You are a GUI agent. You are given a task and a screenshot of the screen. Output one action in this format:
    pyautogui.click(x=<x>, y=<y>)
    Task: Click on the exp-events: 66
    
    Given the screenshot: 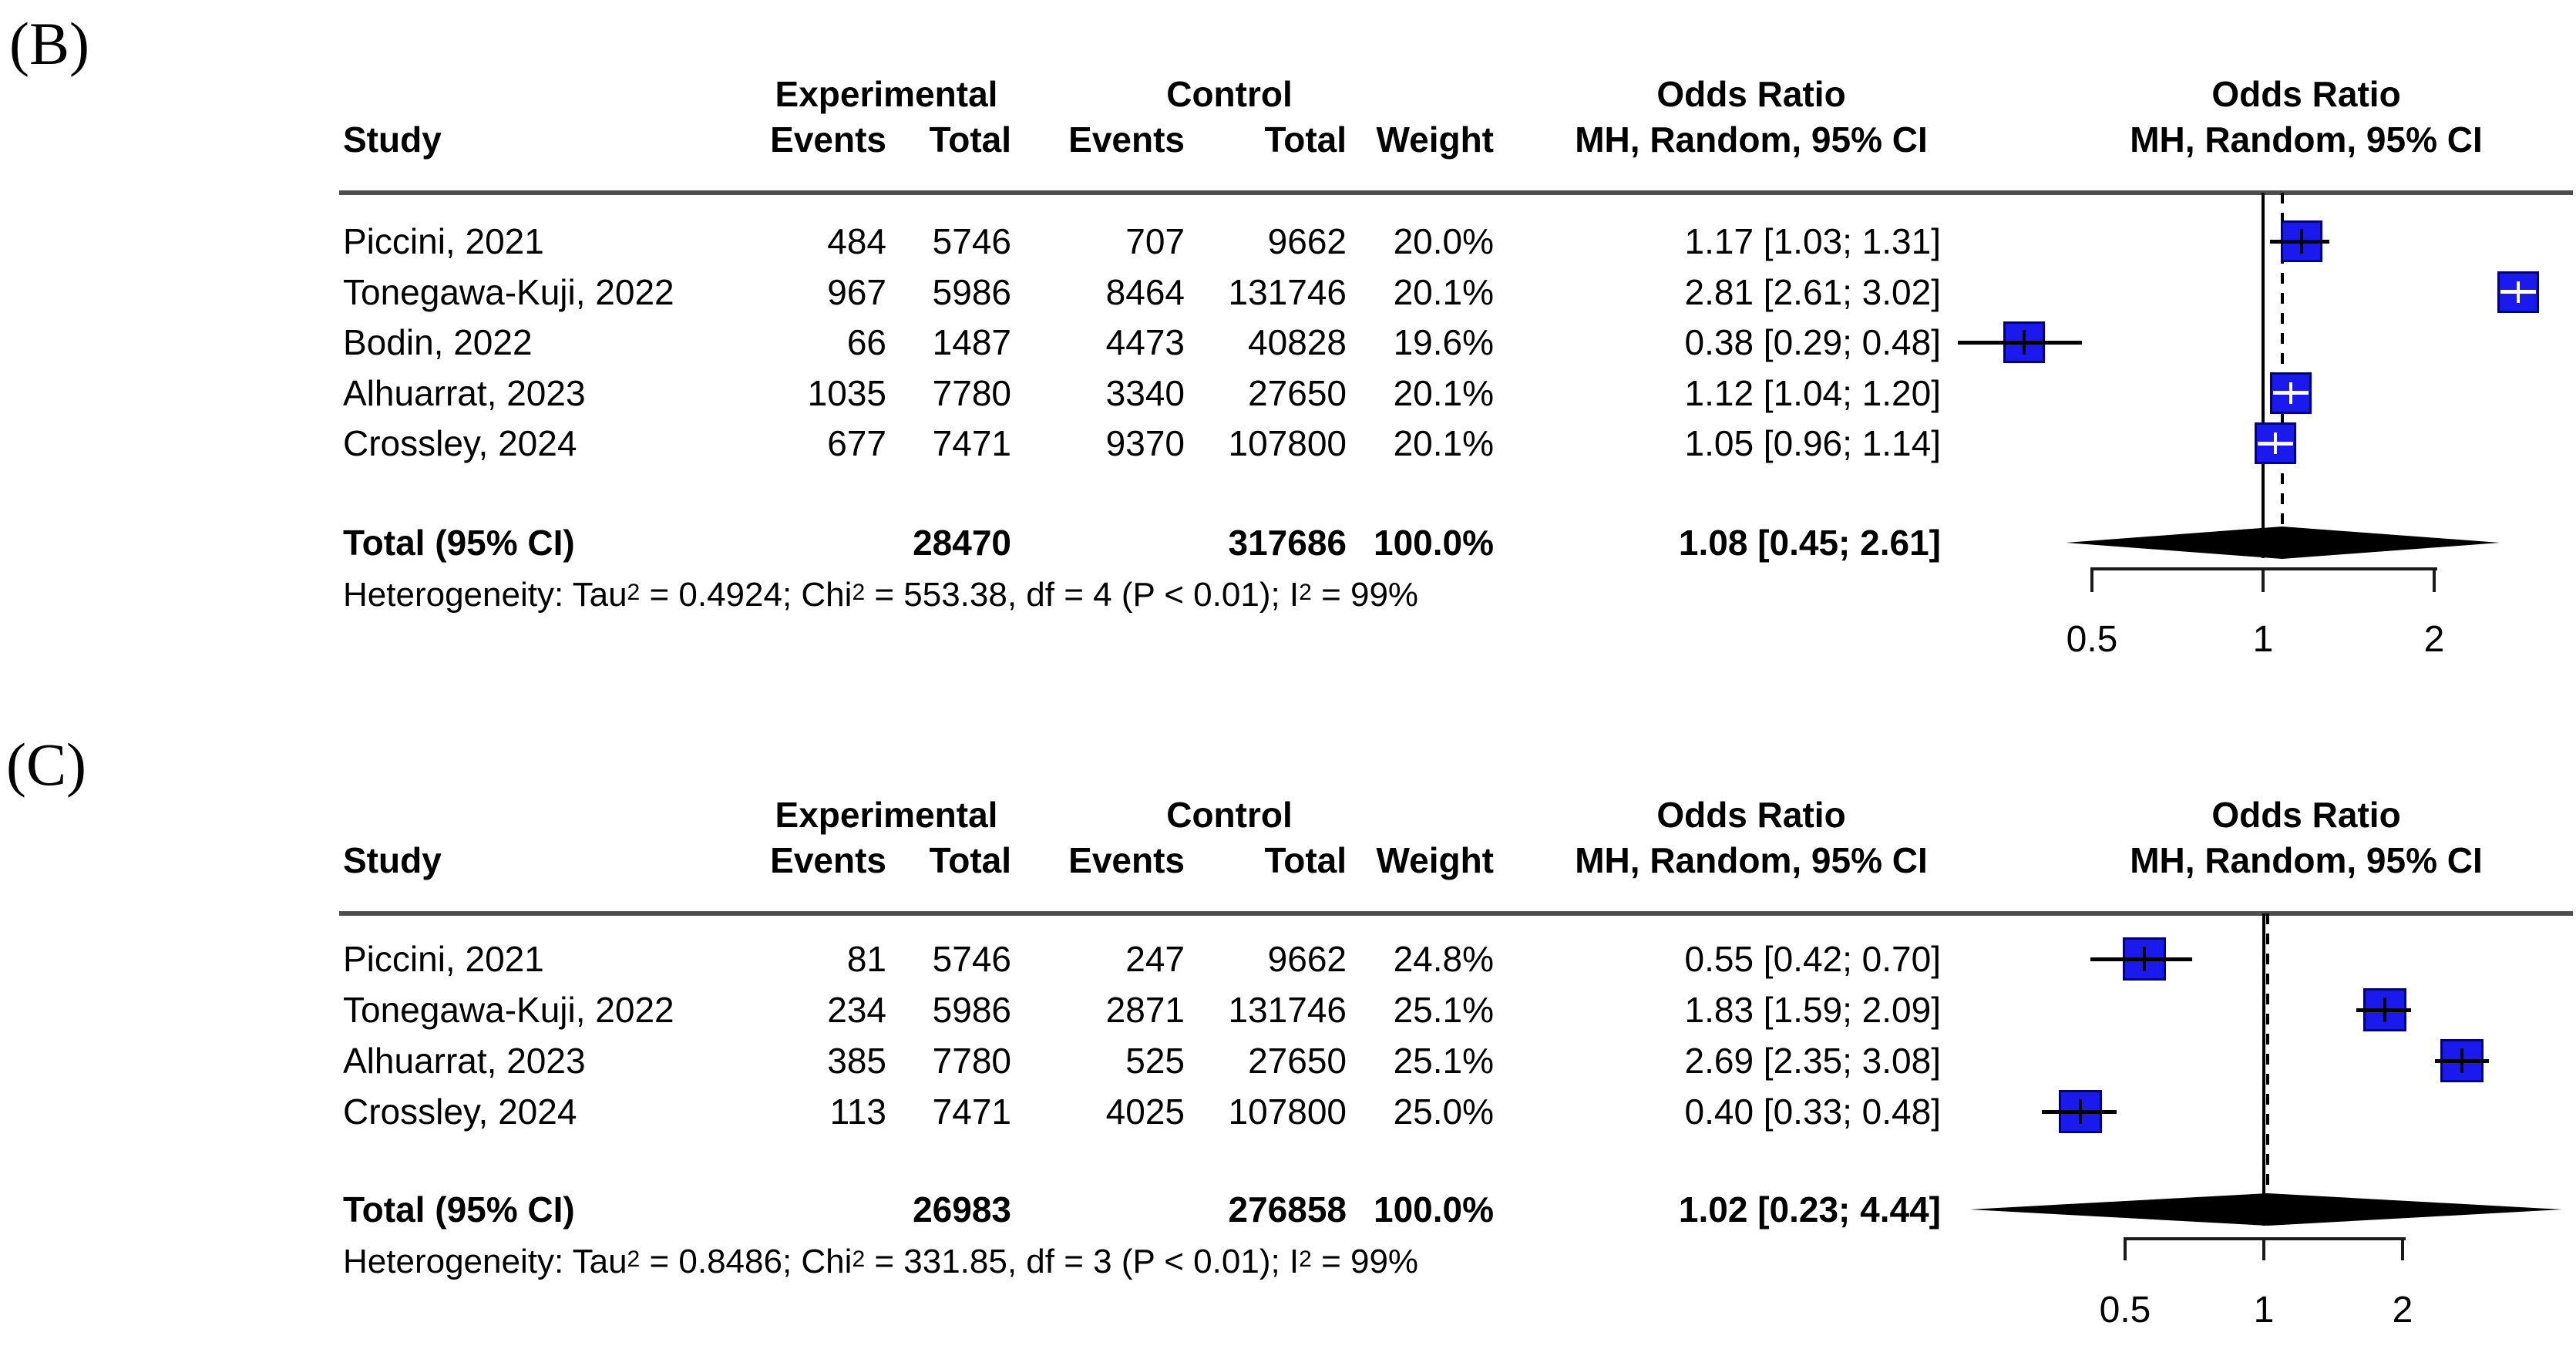 What is the action you would take?
    pyautogui.click(x=866, y=342)
    